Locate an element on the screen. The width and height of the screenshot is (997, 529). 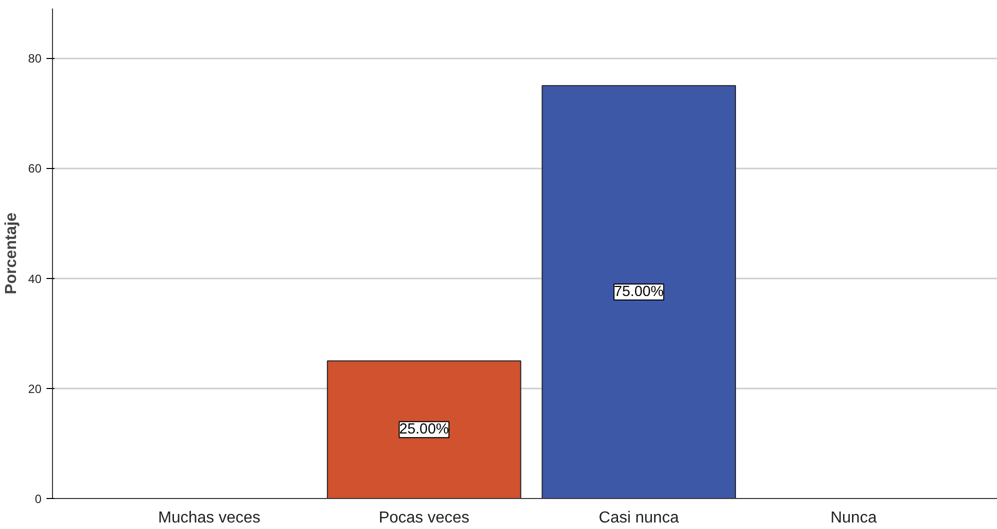
x-tick-label: Casi nunca is located at coordinates (638, 518).